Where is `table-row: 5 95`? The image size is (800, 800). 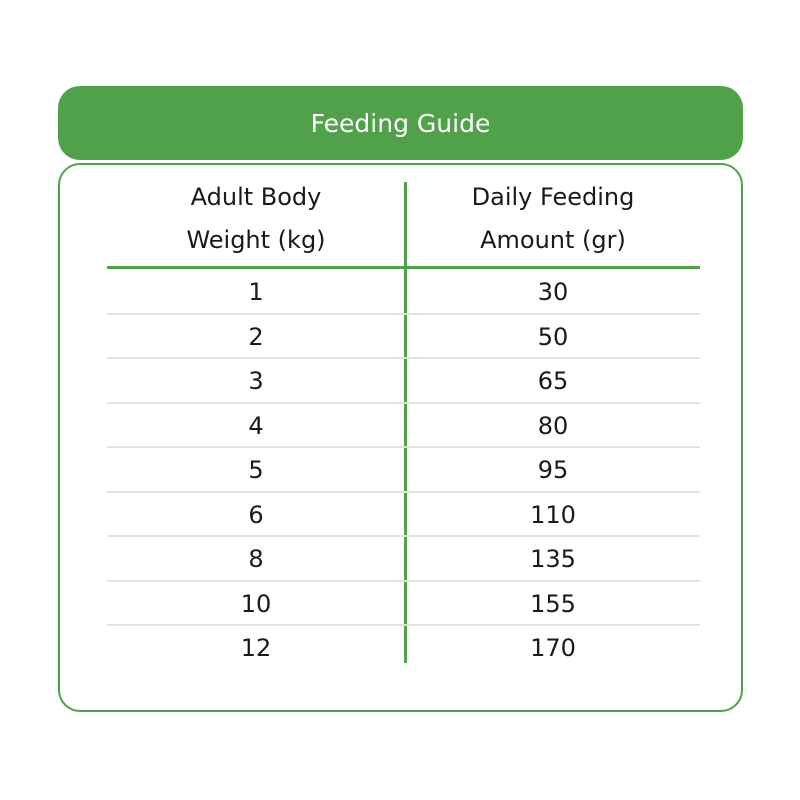 table-row: 5 95 is located at coordinates (403, 470).